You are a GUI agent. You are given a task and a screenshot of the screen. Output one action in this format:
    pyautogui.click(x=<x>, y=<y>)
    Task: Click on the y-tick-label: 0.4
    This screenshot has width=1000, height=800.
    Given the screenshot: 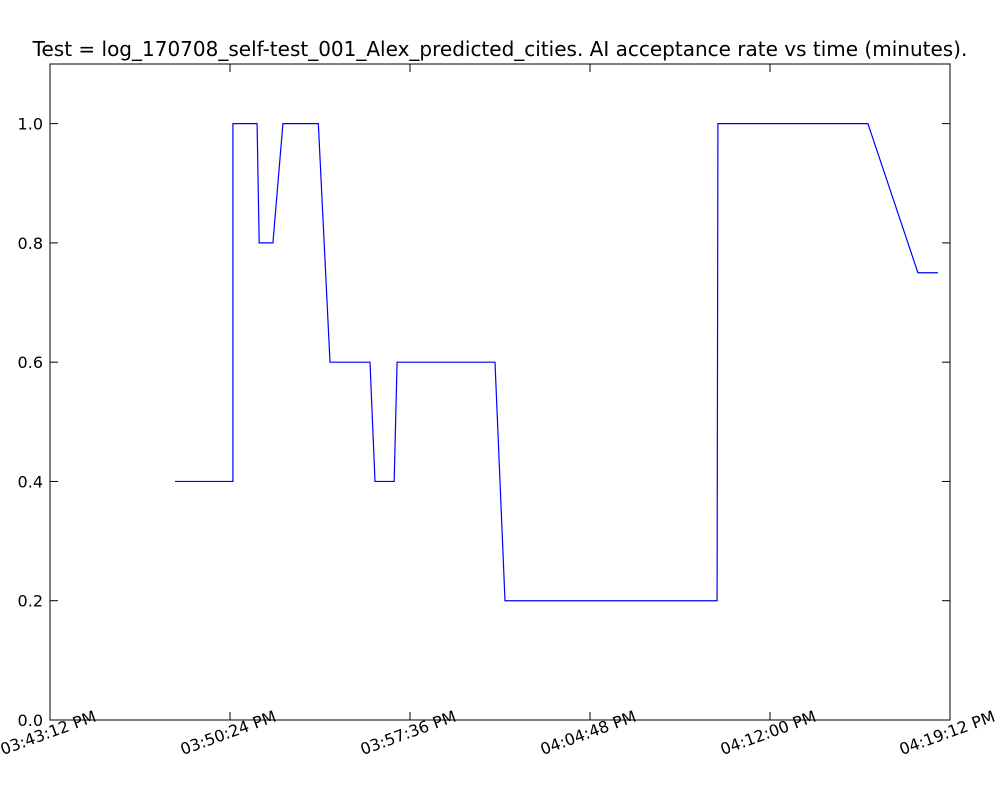 What is the action you would take?
    pyautogui.click(x=30, y=481)
    